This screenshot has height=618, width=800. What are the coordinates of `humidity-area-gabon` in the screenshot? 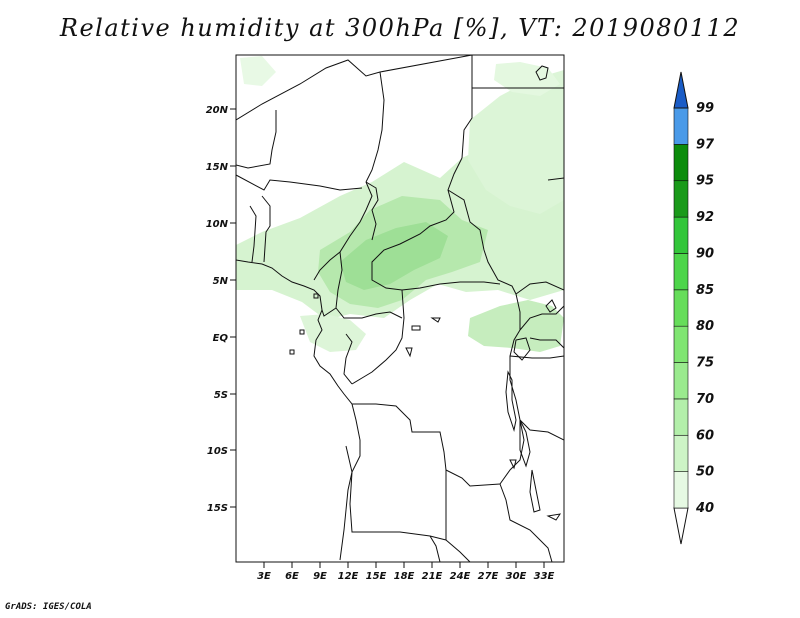 It's located at (333, 333).